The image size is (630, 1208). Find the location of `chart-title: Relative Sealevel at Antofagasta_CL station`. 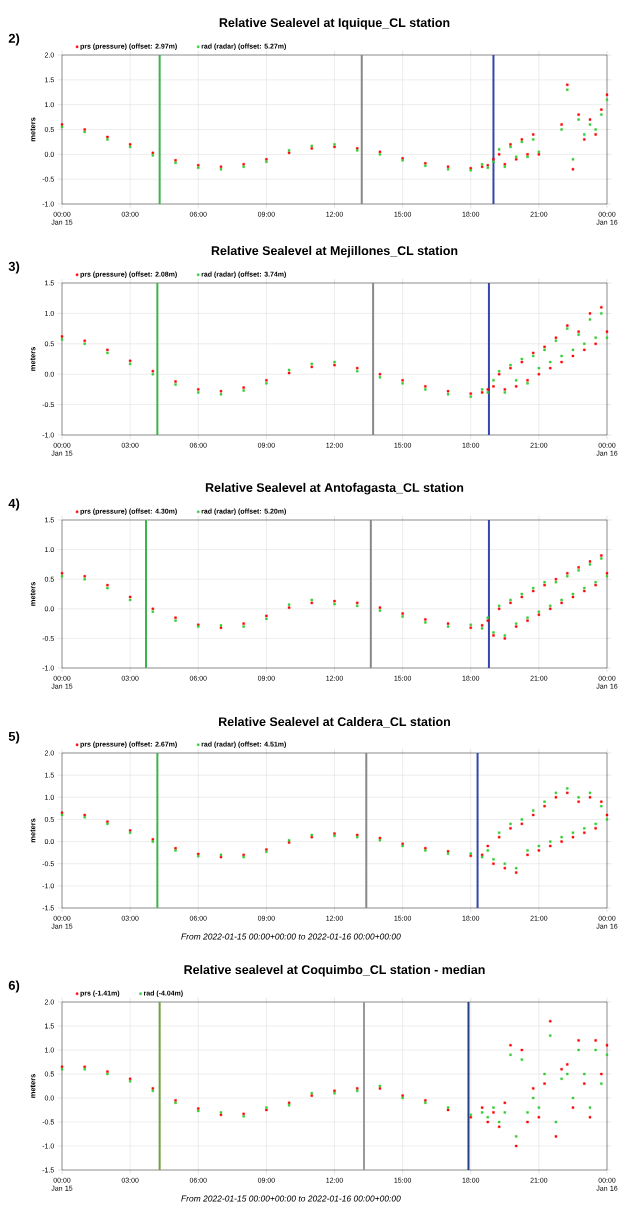

chart-title: Relative Sealevel at Antofagasta_CL station is located at coordinates (334, 488).